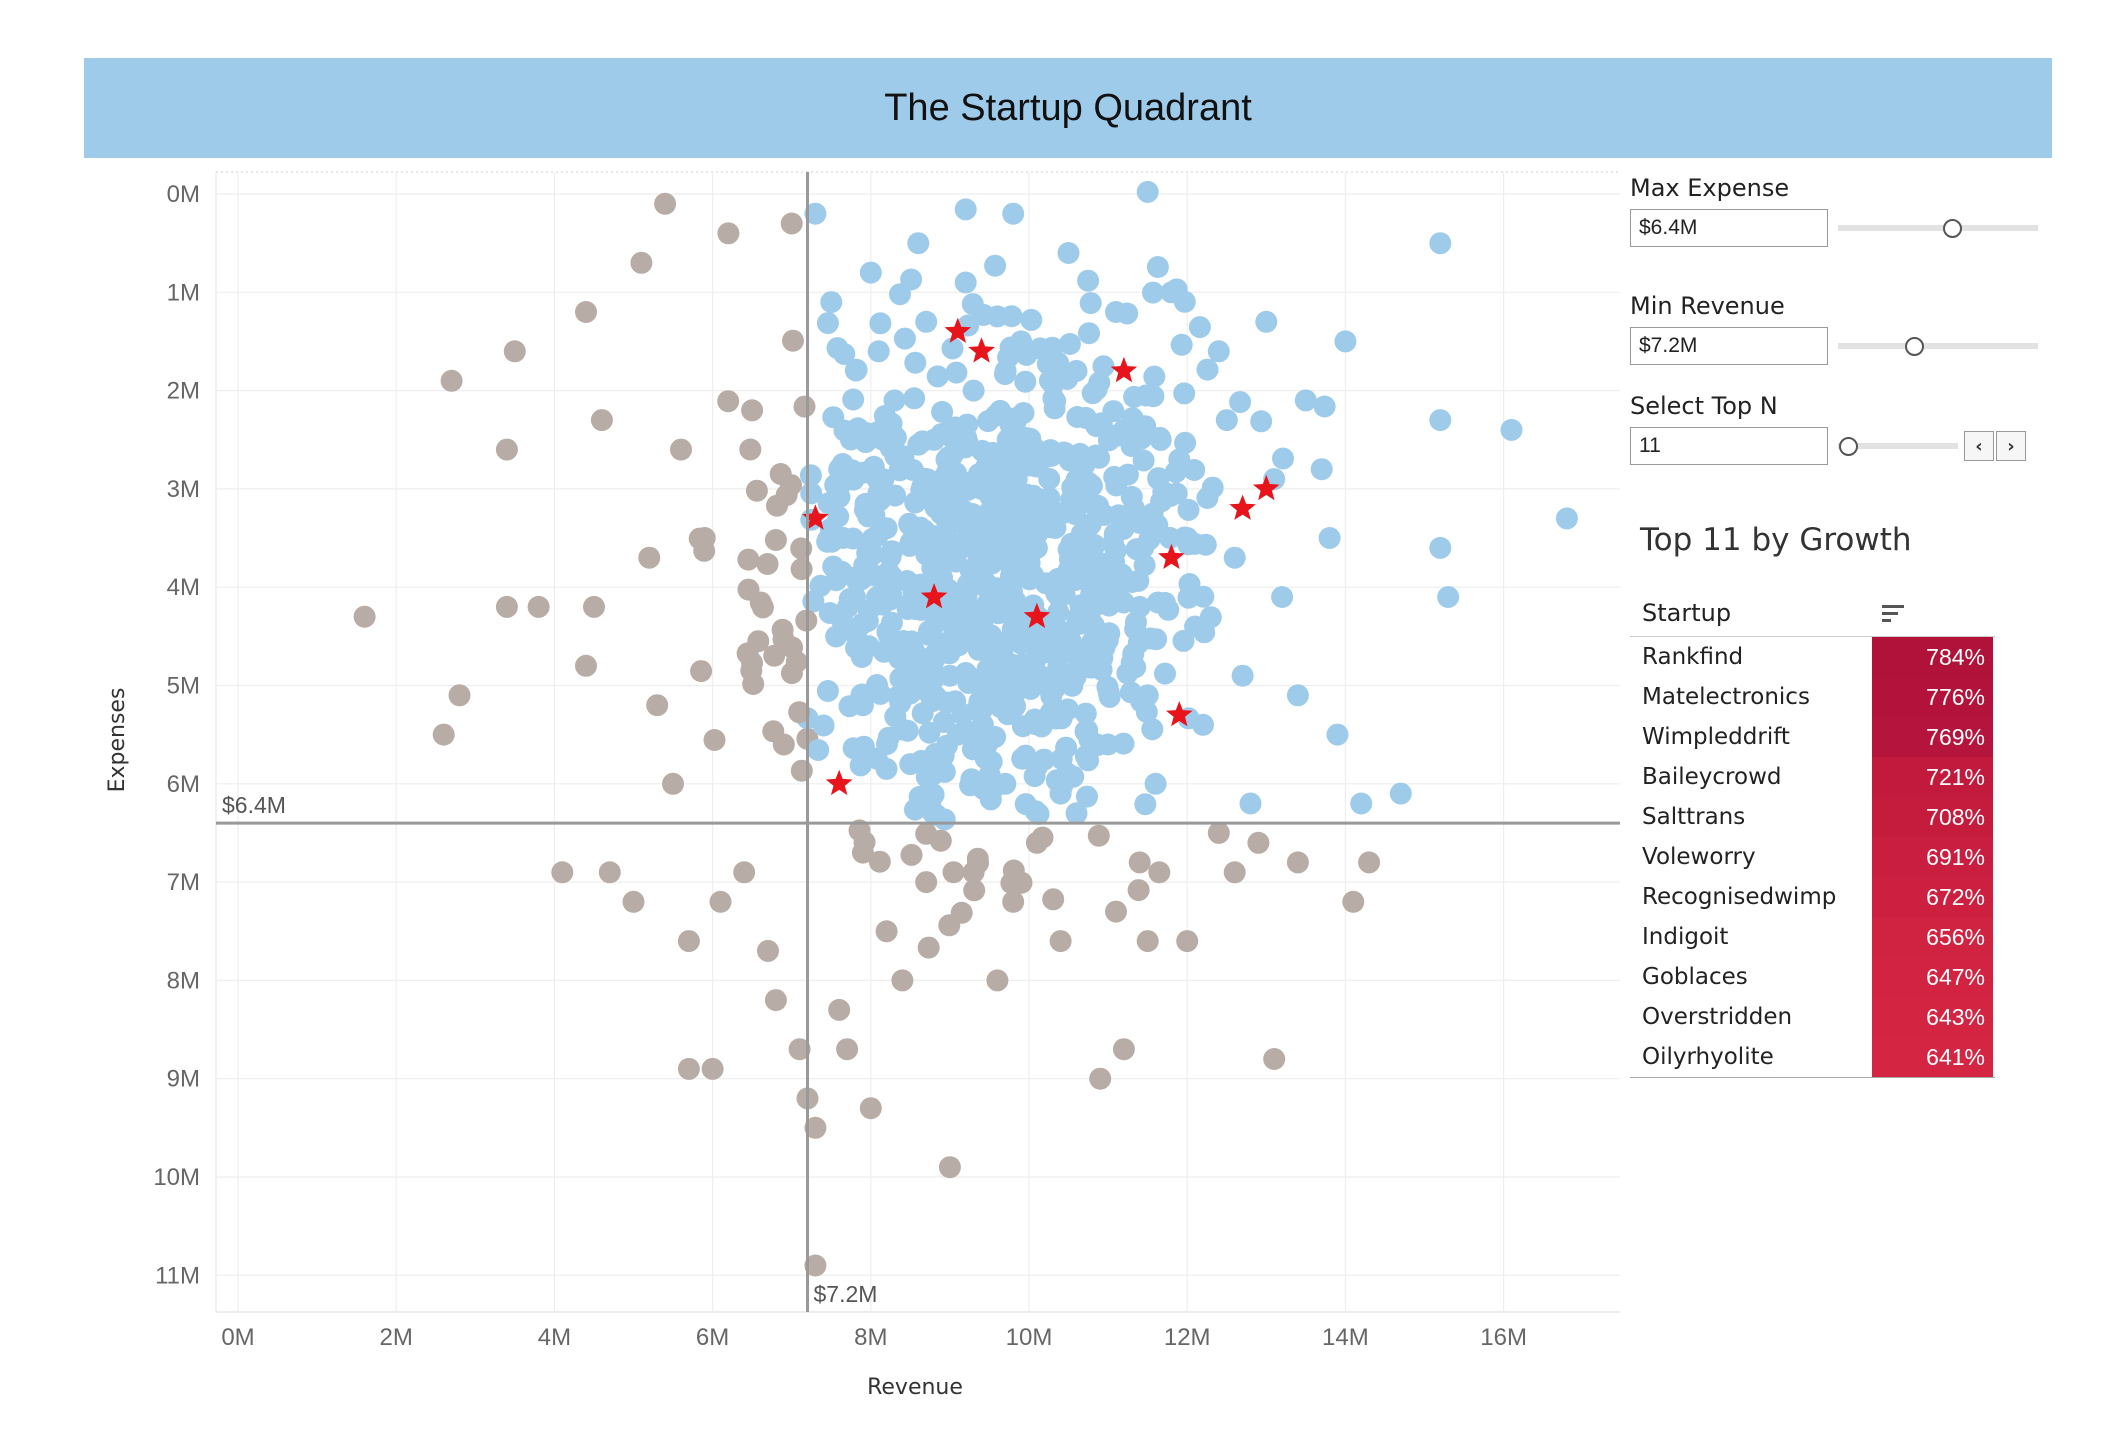 The image size is (2122, 1444). What do you see at coordinates (1812, 937) in the screenshot?
I see `table-row: Indigoit 656%` at bounding box center [1812, 937].